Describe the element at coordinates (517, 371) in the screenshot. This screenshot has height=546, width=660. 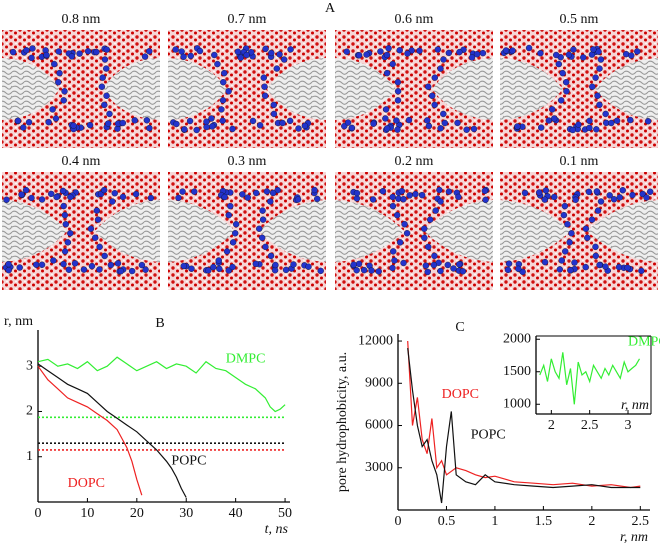
I see `y-tick-label: 1500` at that location.